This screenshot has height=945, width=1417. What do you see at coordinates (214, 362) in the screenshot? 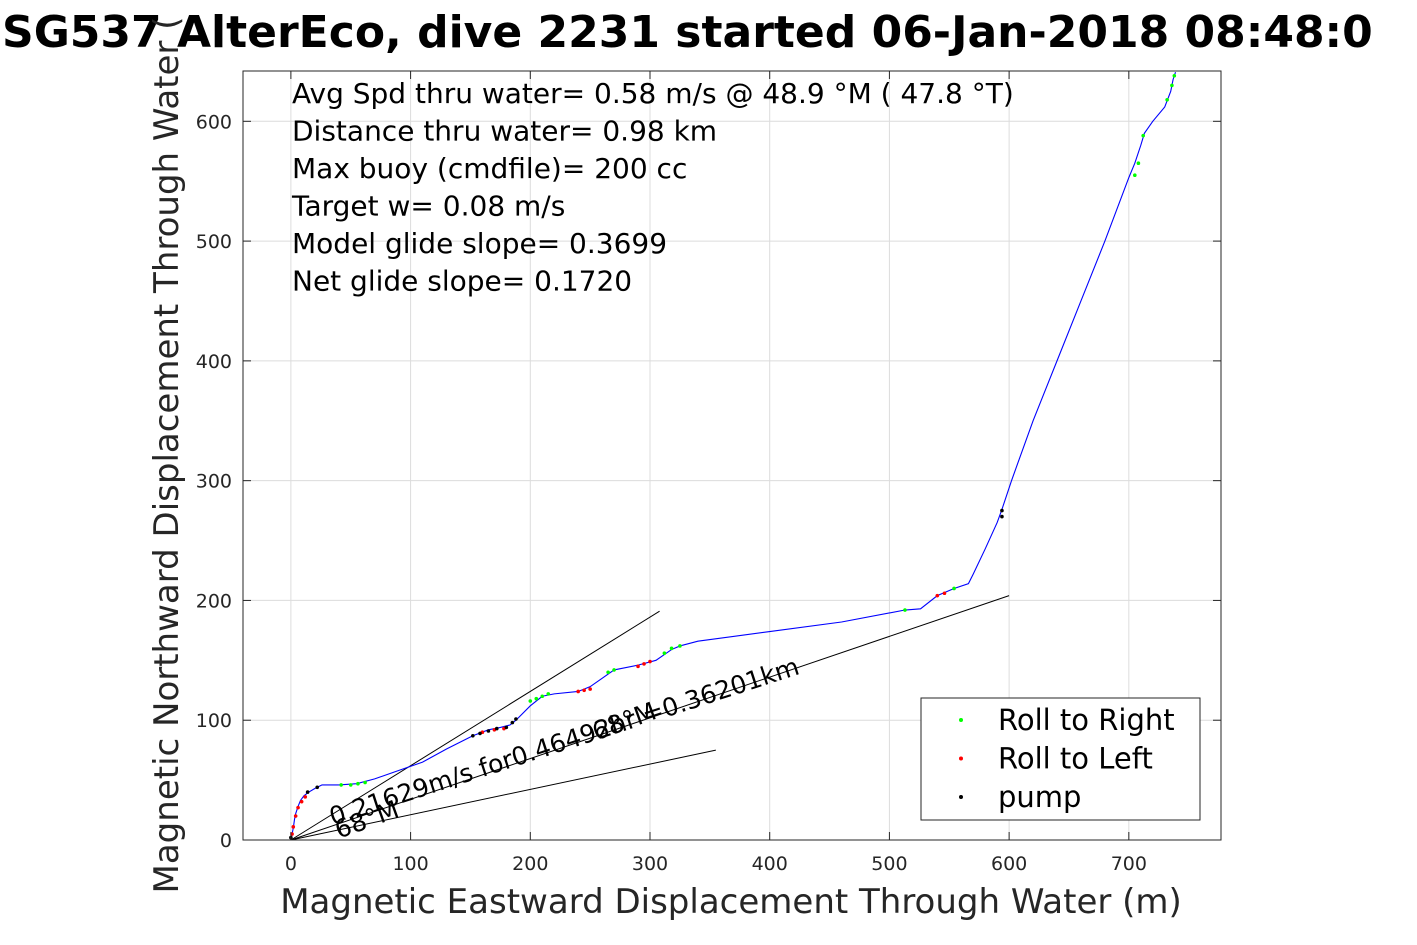
I see `y-tick-label: 400` at bounding box center [214, 362].